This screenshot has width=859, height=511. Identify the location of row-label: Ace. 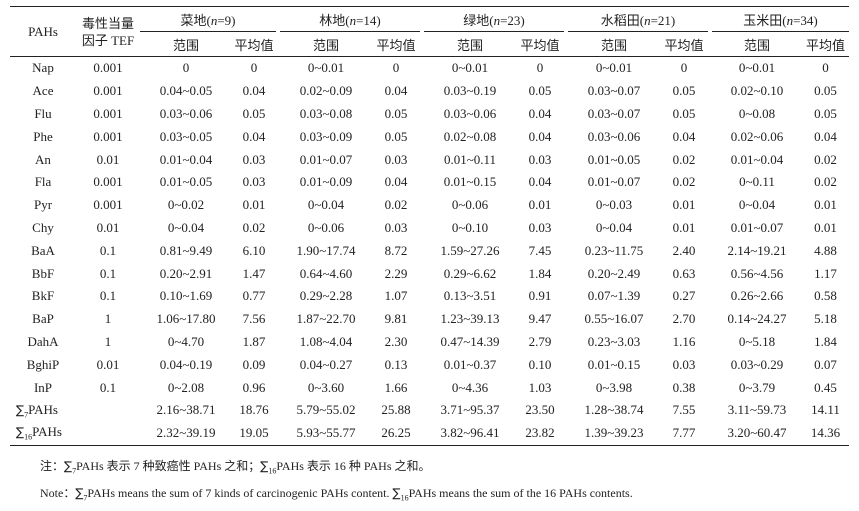
(43, 91).